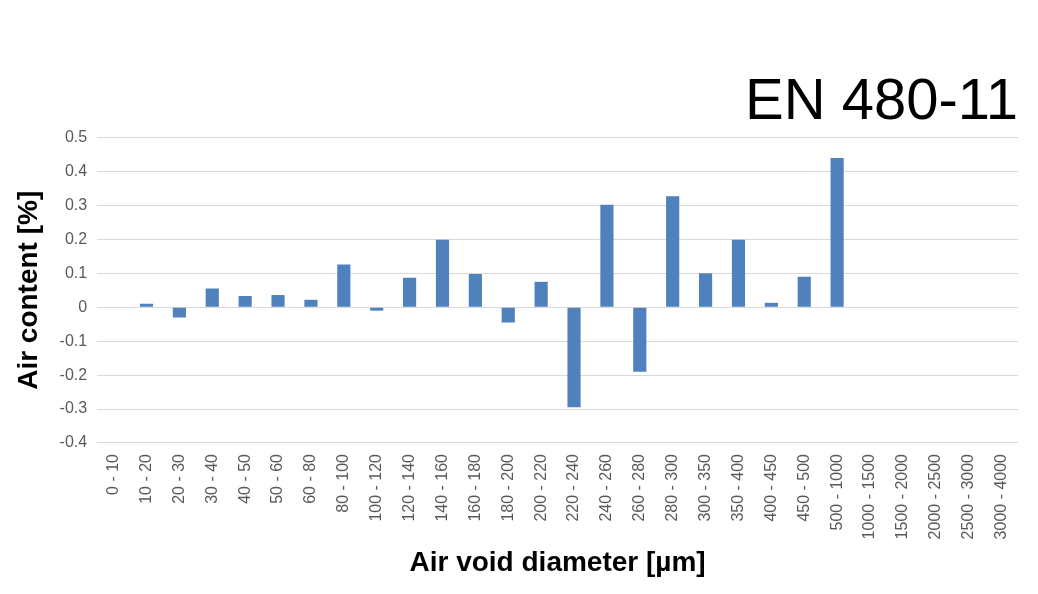 This screenshot has height=594, width=1038. Describe the element at coordinates (76, 238) in the screenshot. I see `y-tick-label: 0.2` at that location.